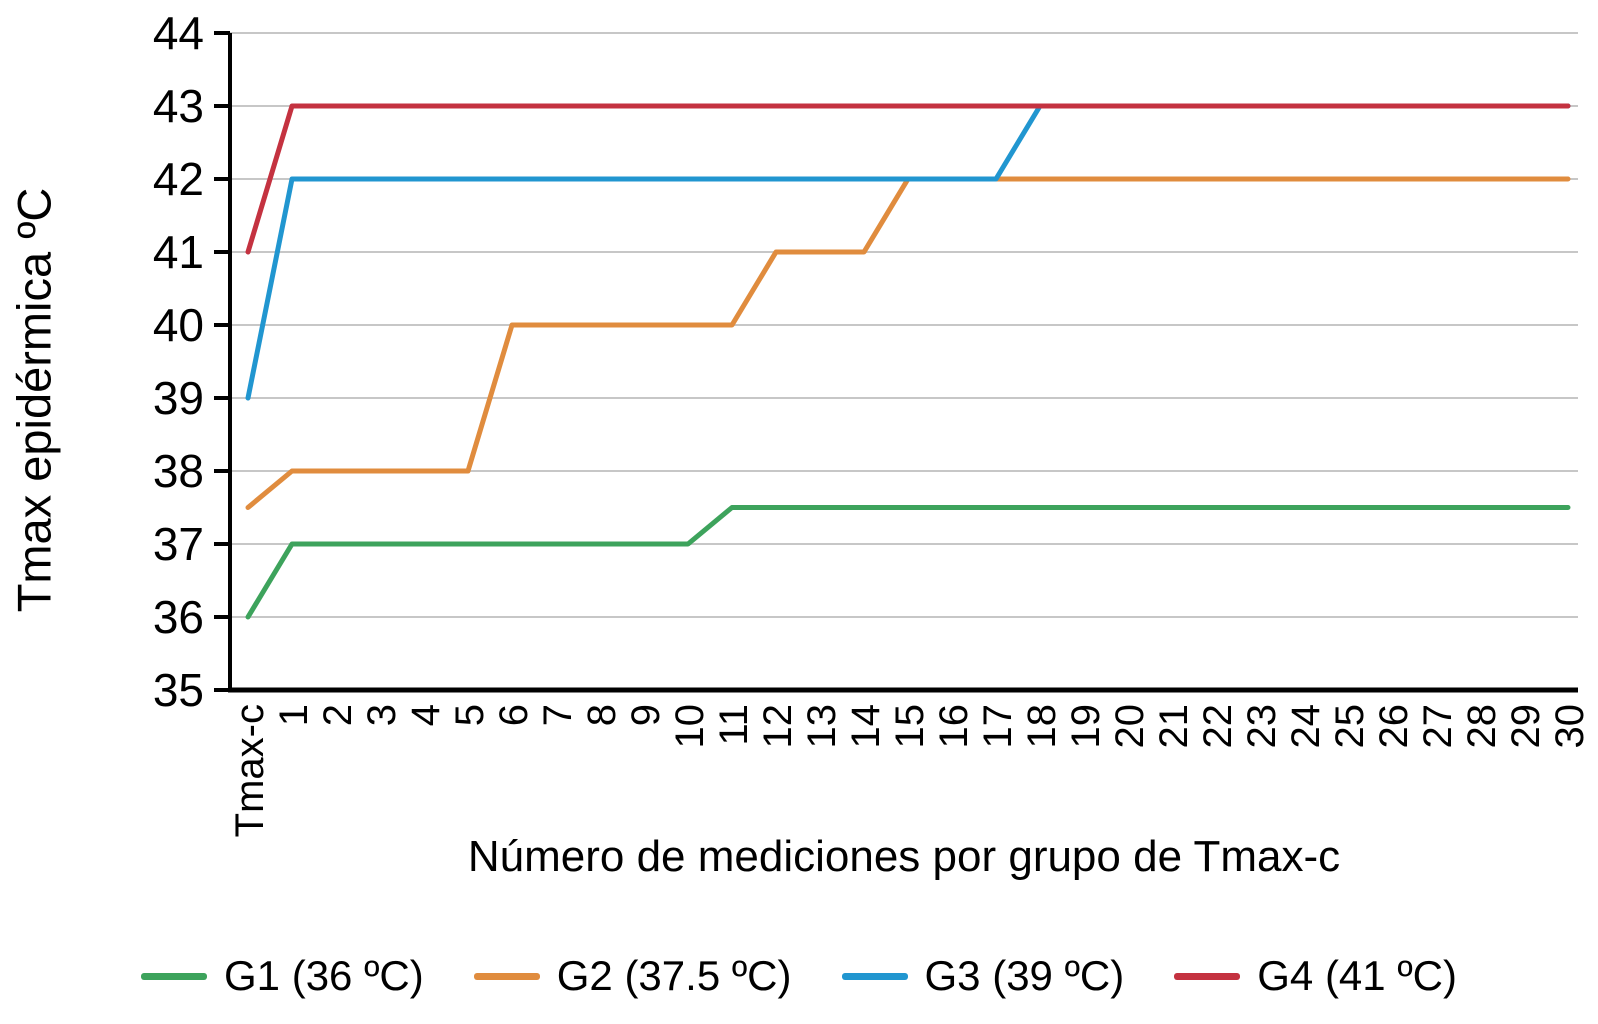 This screenshot has width=1598, height=1024. I want to click on x-tick-label: 14, so click(866, 726).